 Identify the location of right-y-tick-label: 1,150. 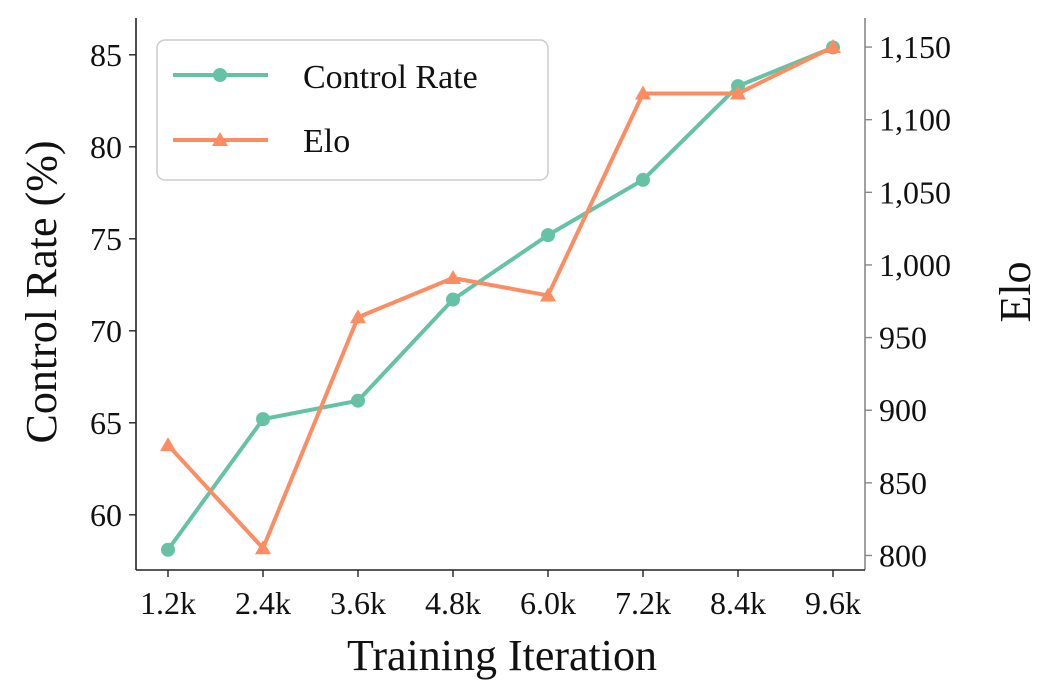
(915, 47).